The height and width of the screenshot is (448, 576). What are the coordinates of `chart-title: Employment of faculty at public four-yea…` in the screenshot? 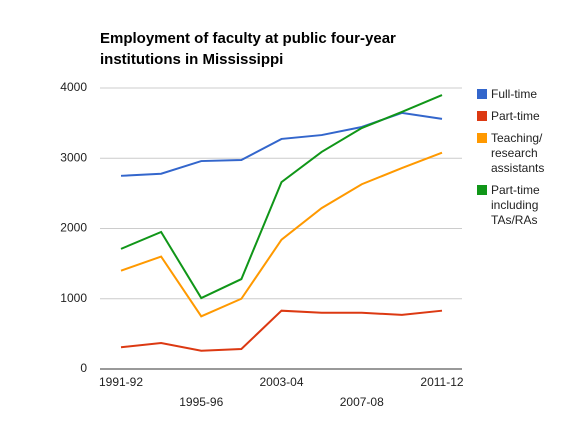 It's located at (248, 49).